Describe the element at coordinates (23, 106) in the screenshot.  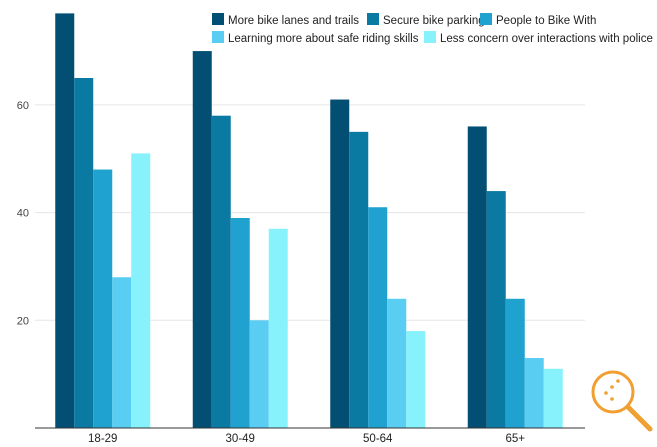
I see `y-tick-label: 60` at that location.